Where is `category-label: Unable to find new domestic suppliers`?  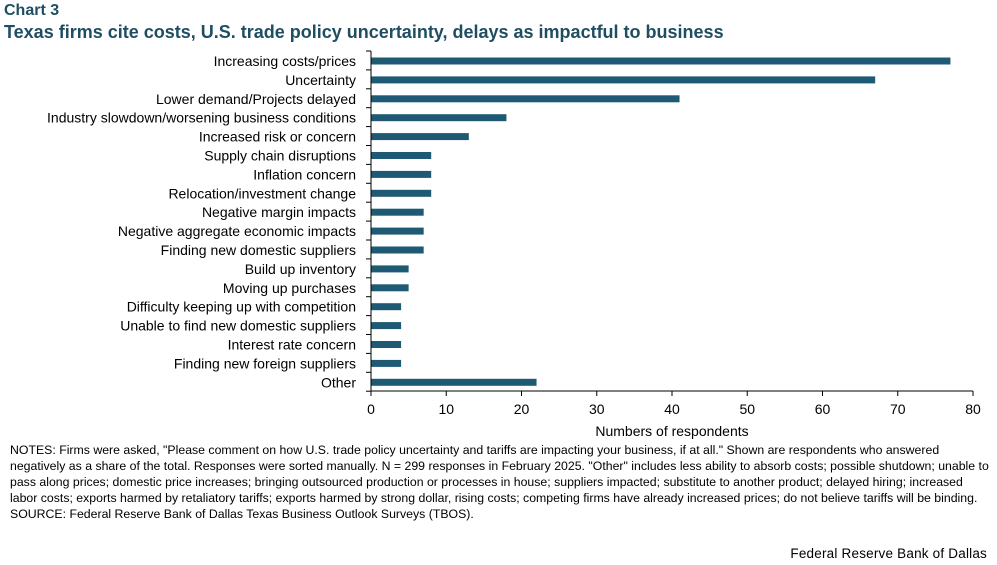 category-label: Unable to find new domestic suppliers is located at coordinates (238, 326).